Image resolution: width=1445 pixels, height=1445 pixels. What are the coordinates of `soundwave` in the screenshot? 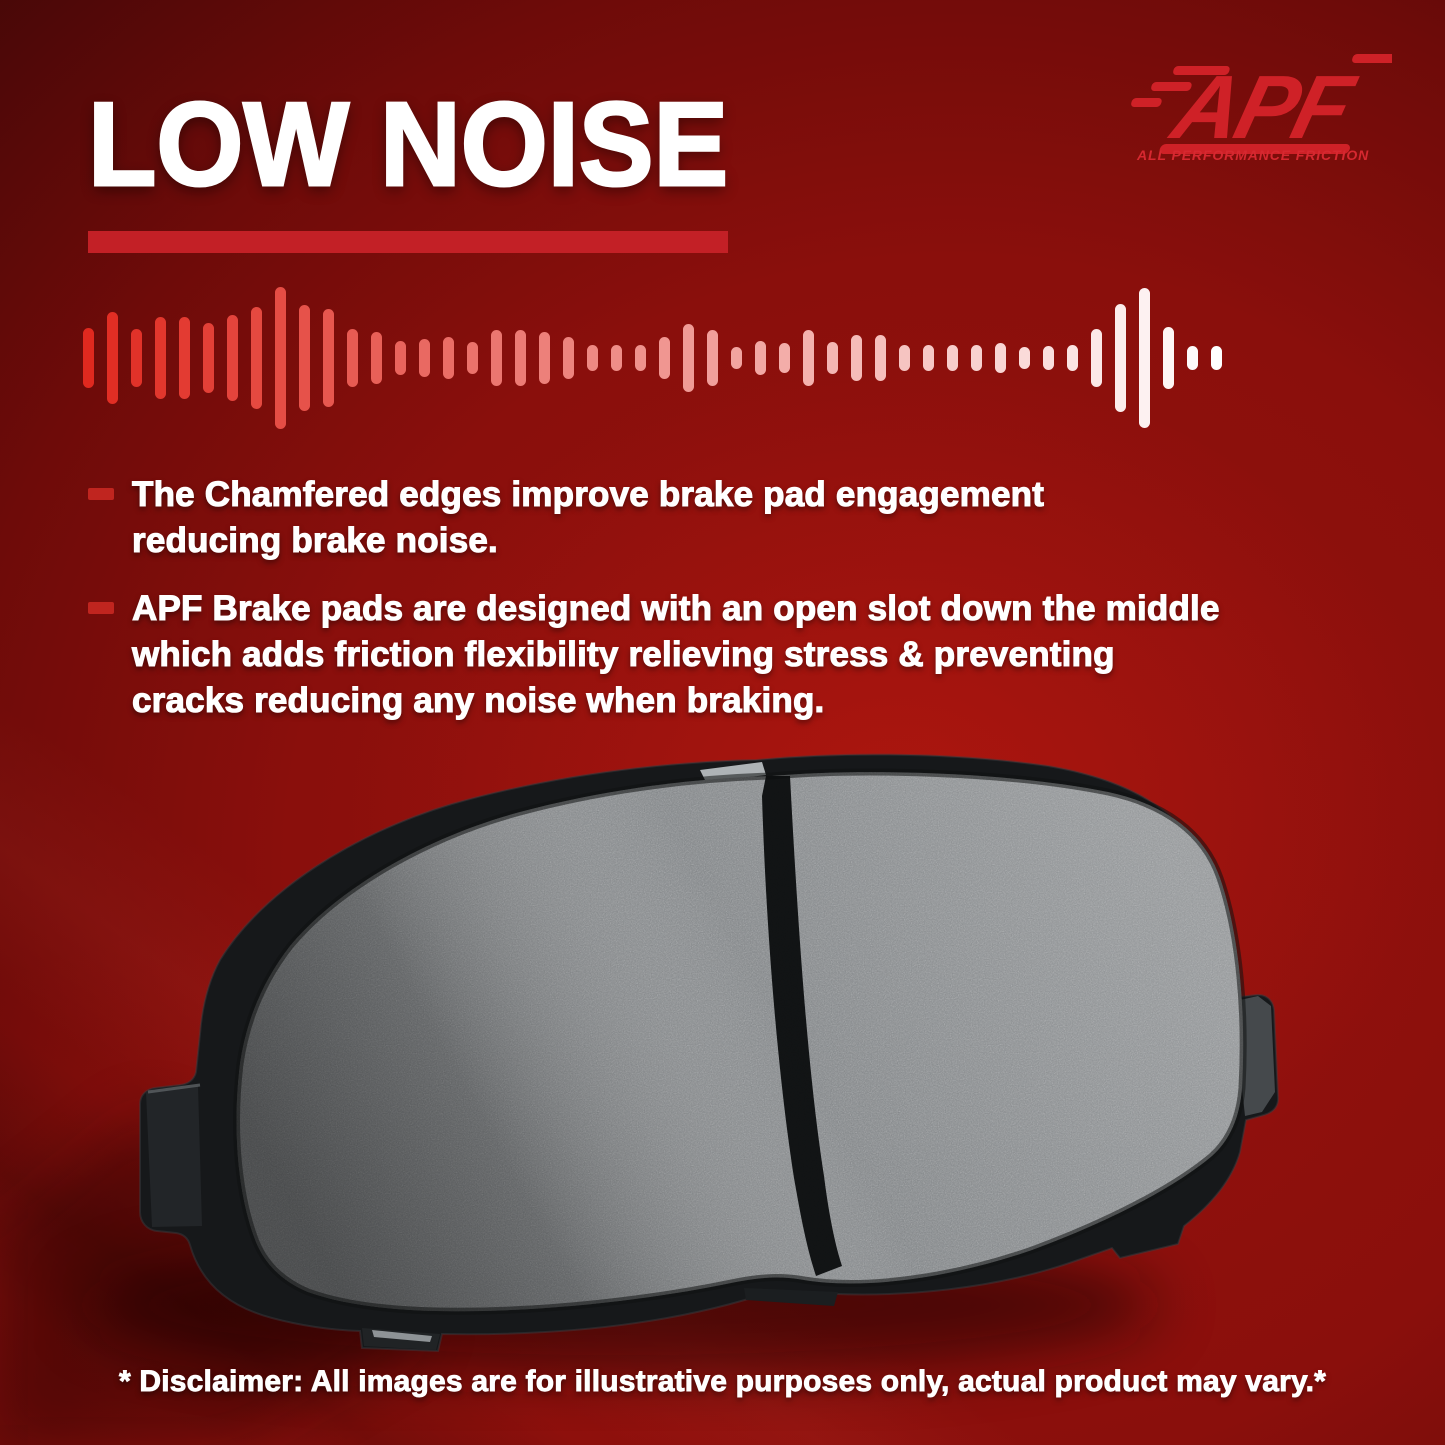 It's located at (663, 358).